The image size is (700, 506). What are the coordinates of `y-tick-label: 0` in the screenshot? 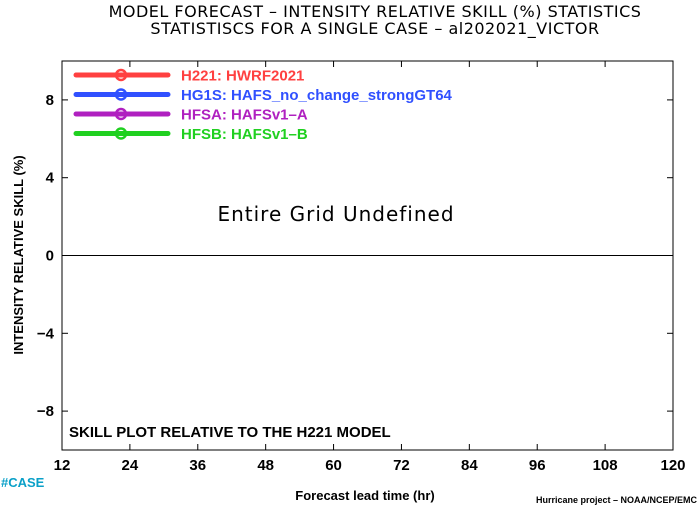 It's located at (50, 256).